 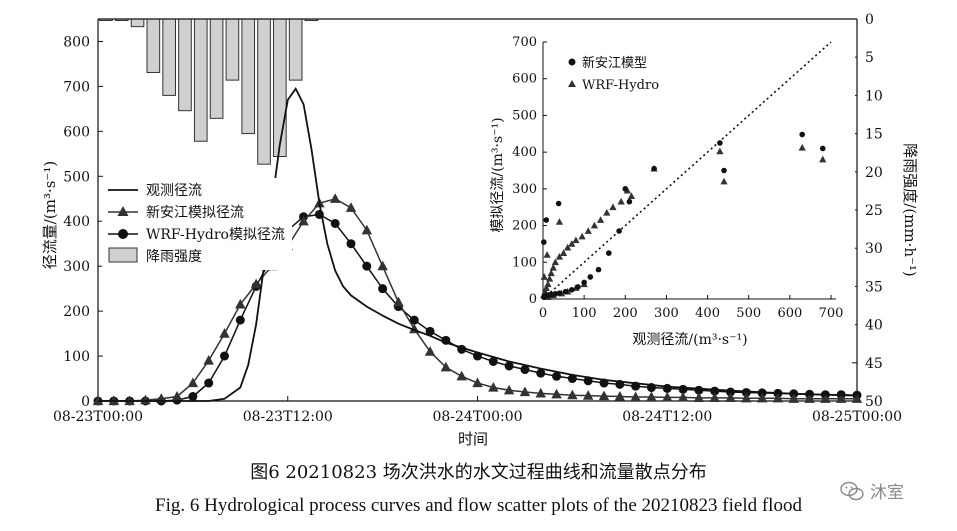 What do you see at coordinates (572, 83) in the screenshot?
I see `inset-legend-wrf-marker` at bounding box center [572, 83].